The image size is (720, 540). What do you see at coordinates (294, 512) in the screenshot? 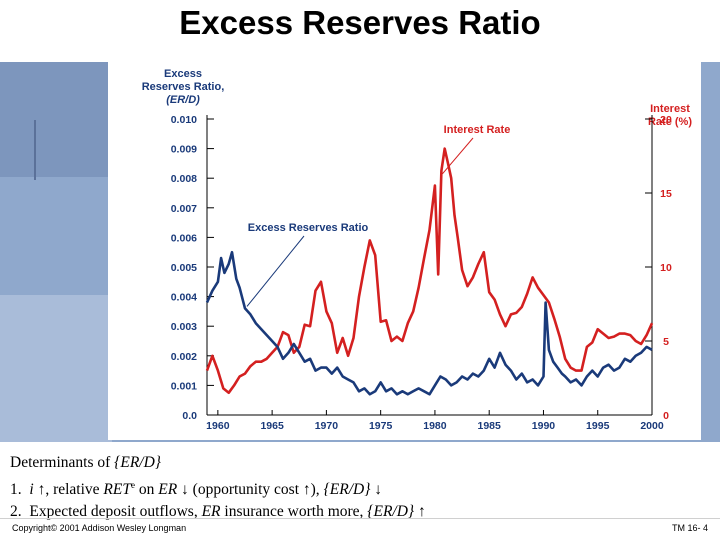
I see `line-2-text-b: insurance worth more,` at bounding box center [294, 512].